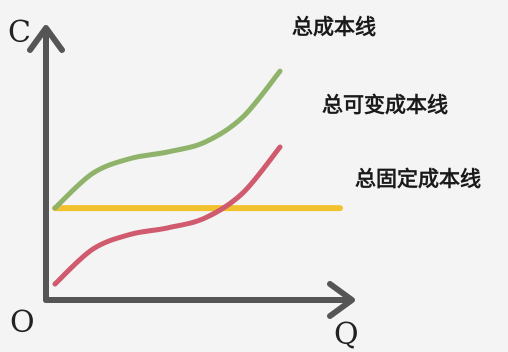  I want to click on total-variable-cost-label: 总可变成本线, so click(385, 105).